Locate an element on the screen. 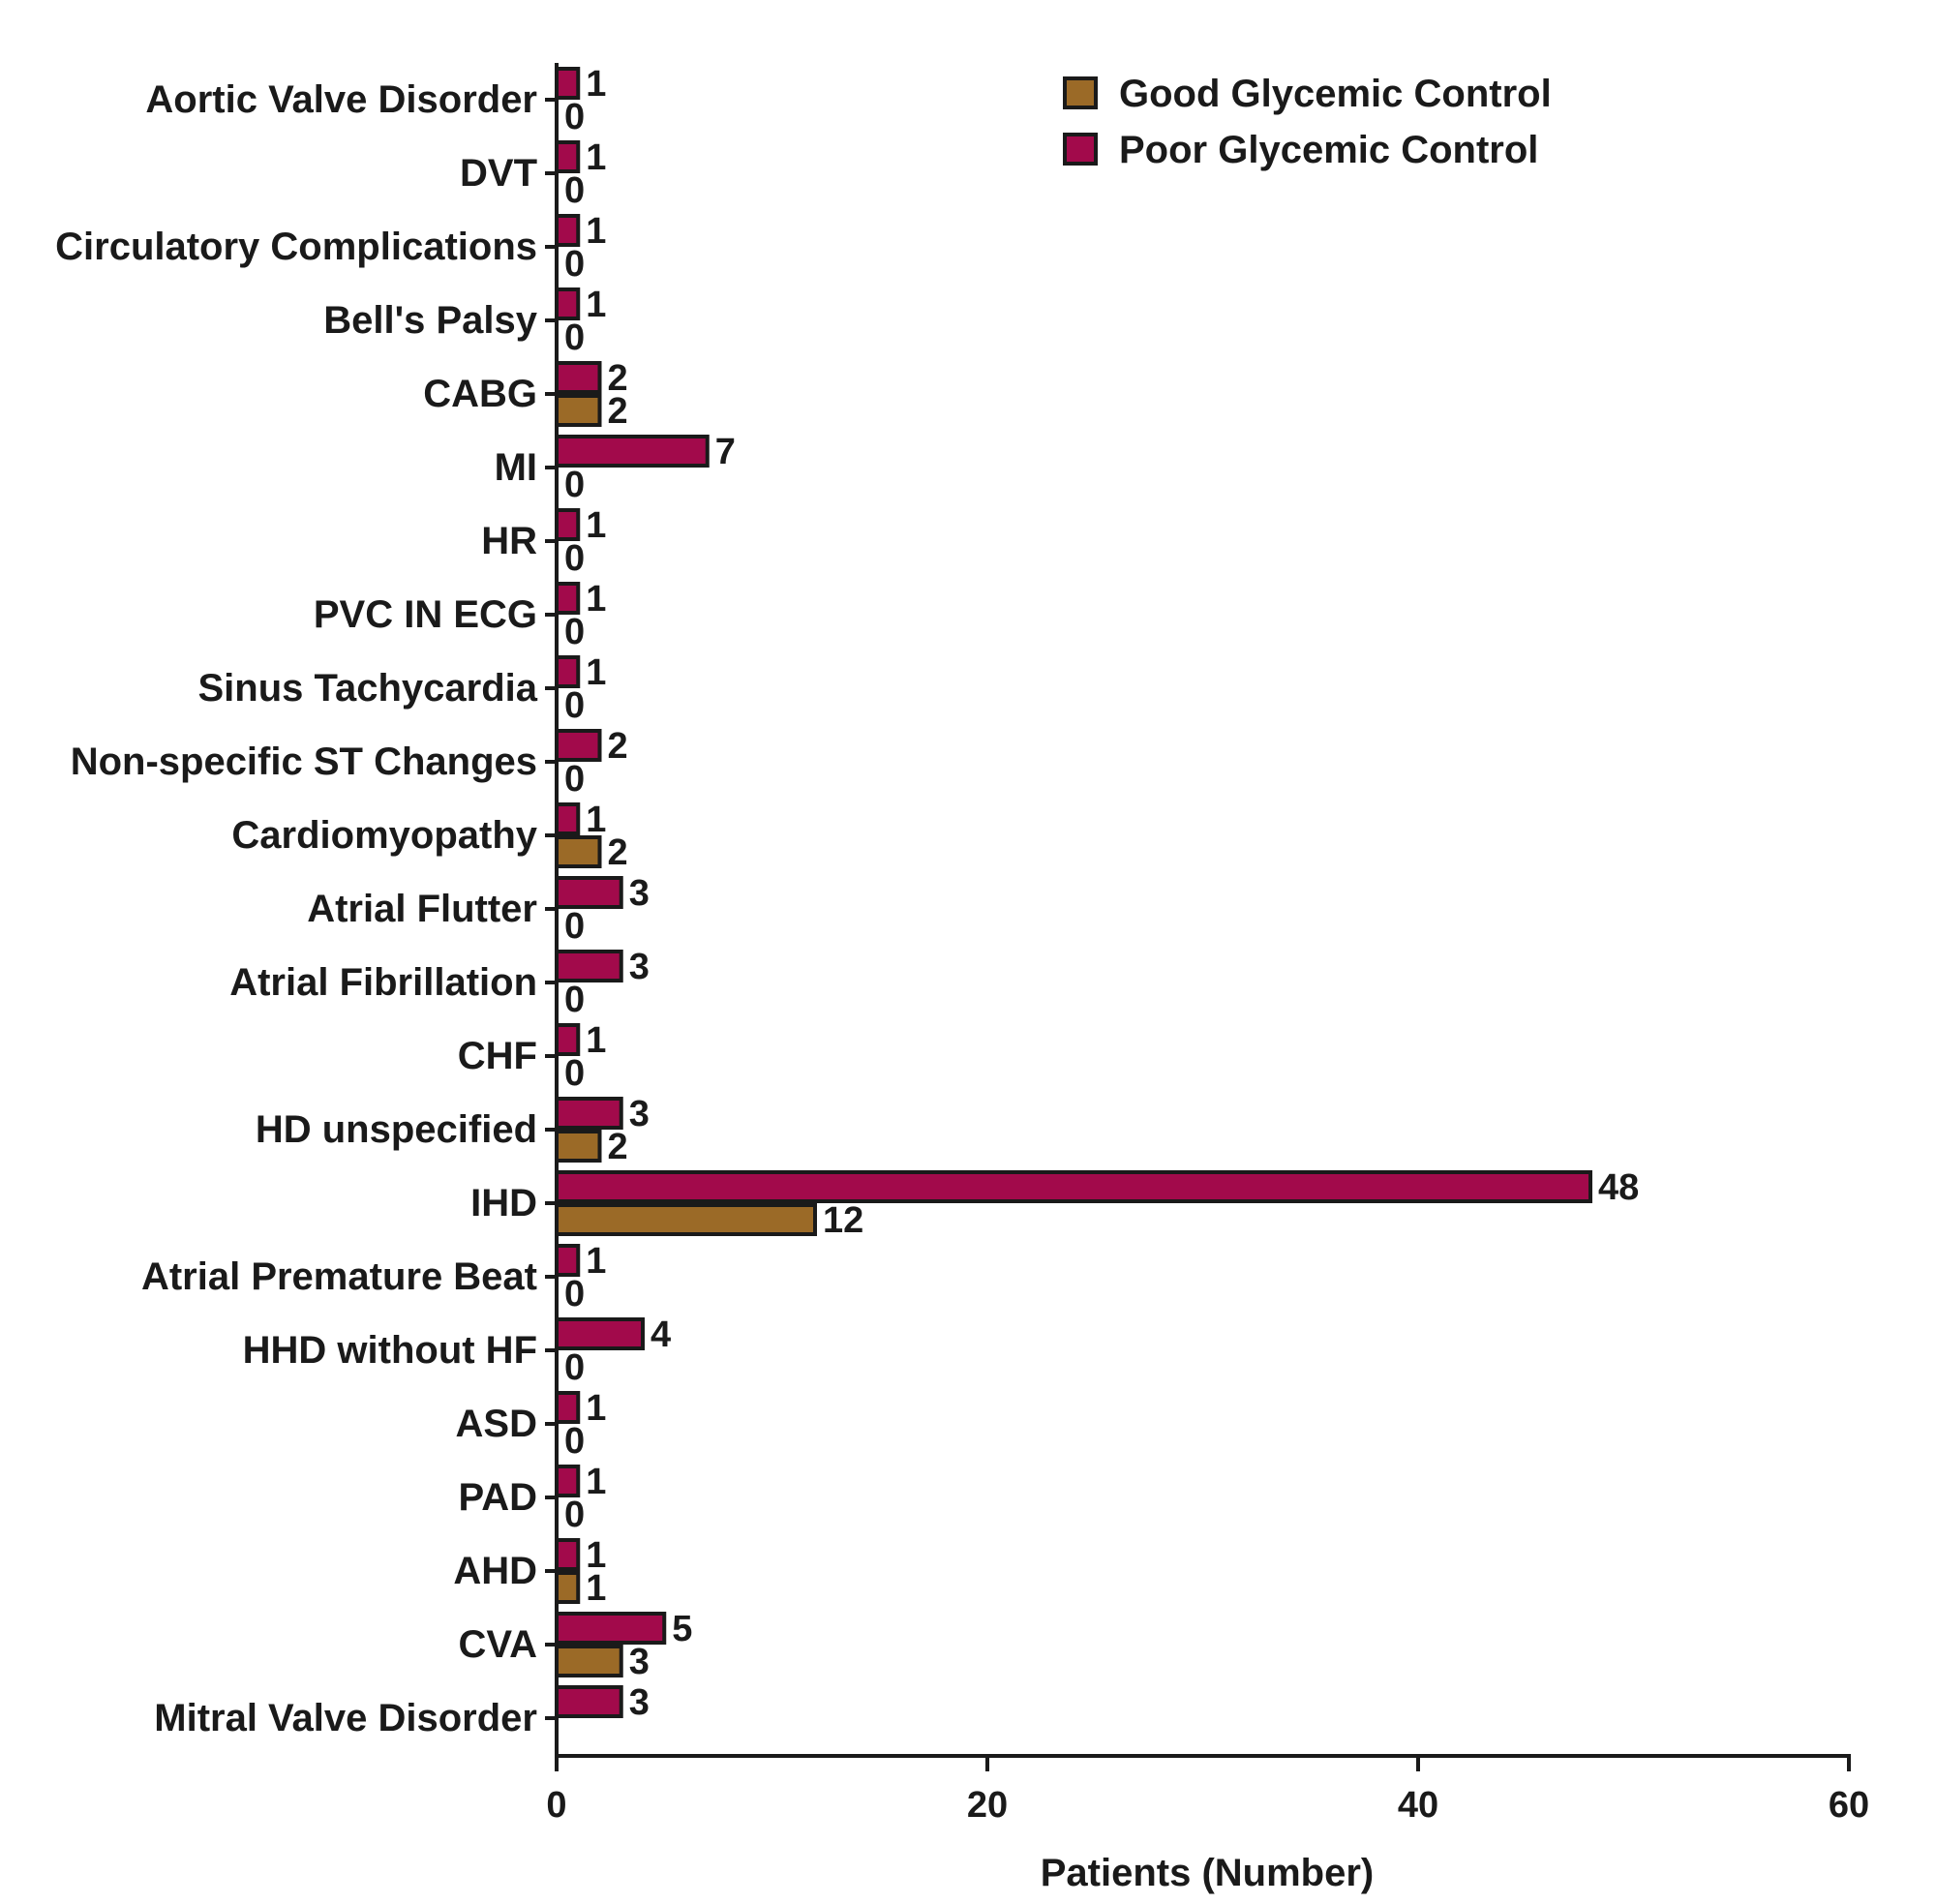  category-label: Bell's Palsy is located at coordinates (430, 321).